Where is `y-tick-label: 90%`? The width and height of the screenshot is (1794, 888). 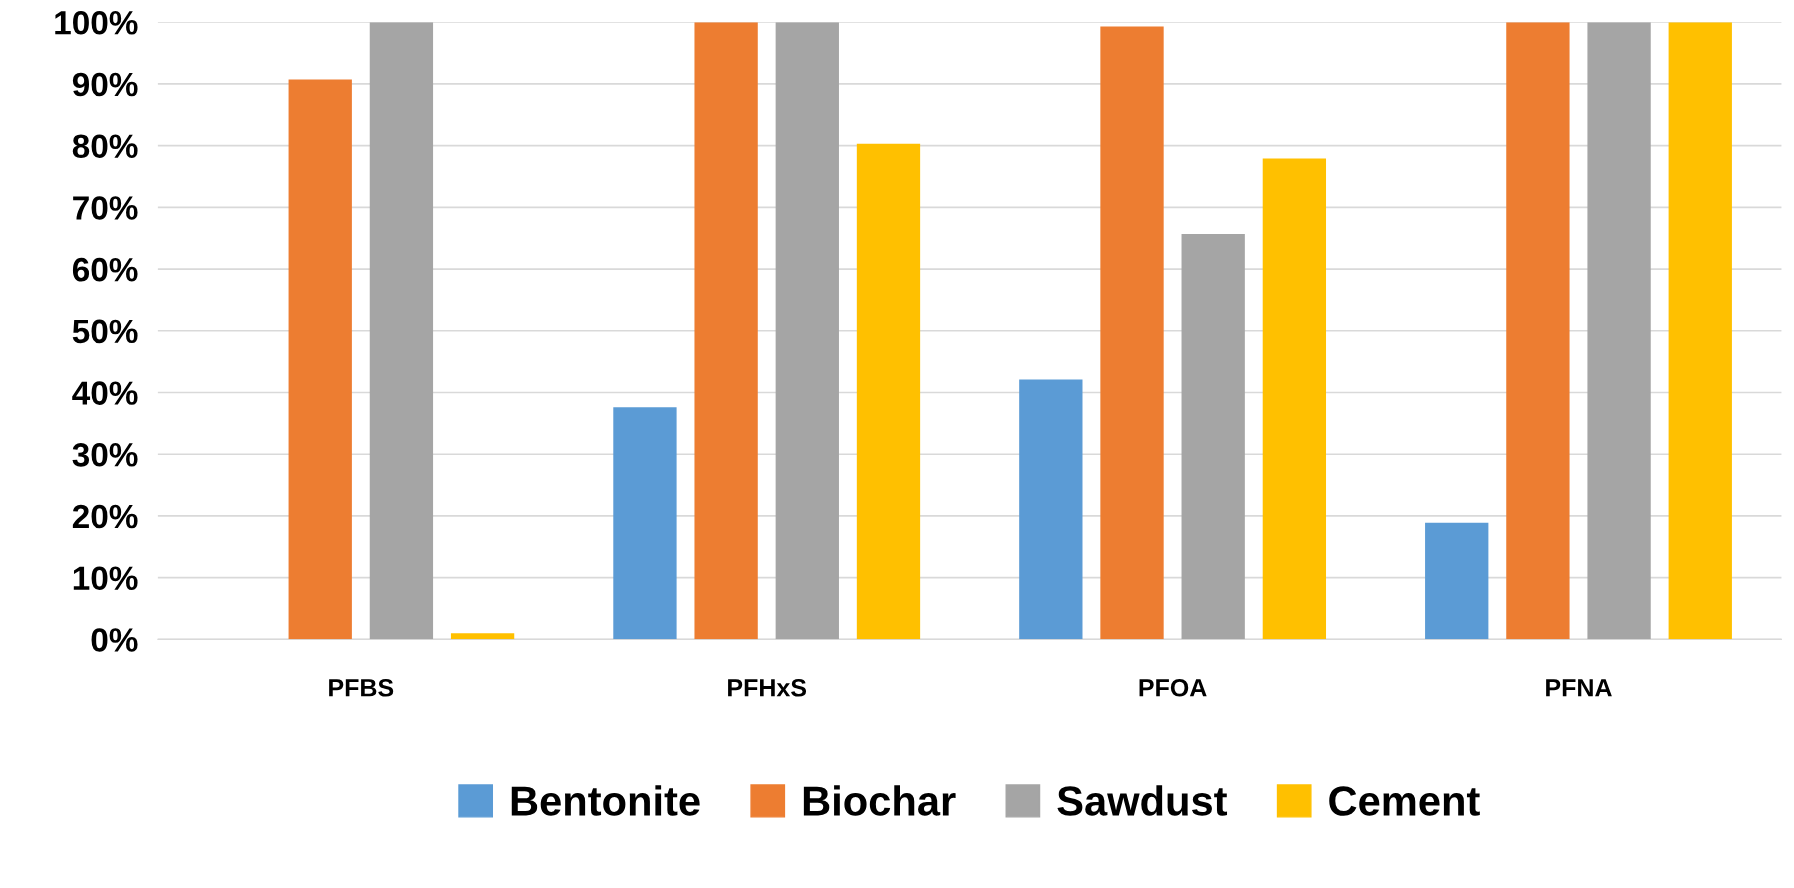
y-tick-label: 90% is located at coordinates (105, 84).